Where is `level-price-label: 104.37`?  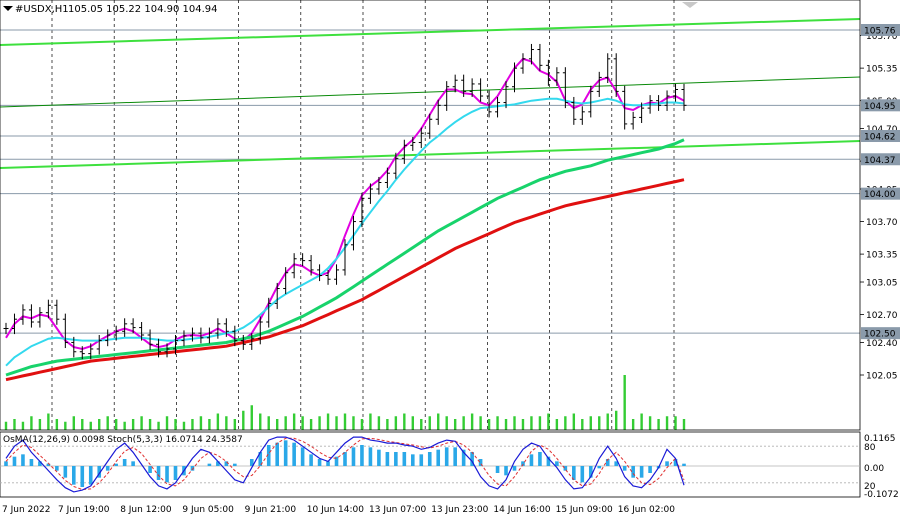 level-price-label: 104.37 is located at coordinates (880, 161).